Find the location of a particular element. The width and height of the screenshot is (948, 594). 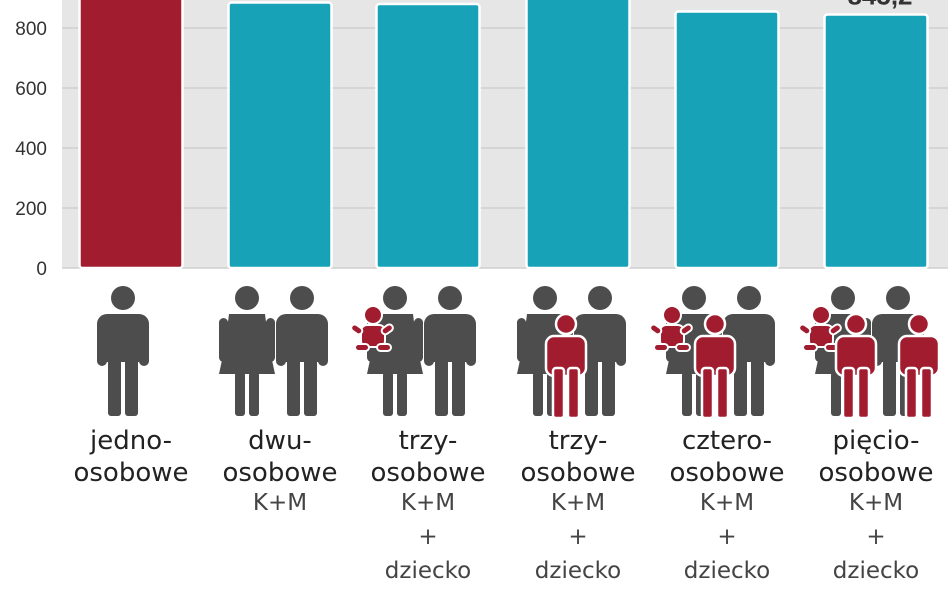

y-tick-label: 400 is located at coordinates (31, 149).